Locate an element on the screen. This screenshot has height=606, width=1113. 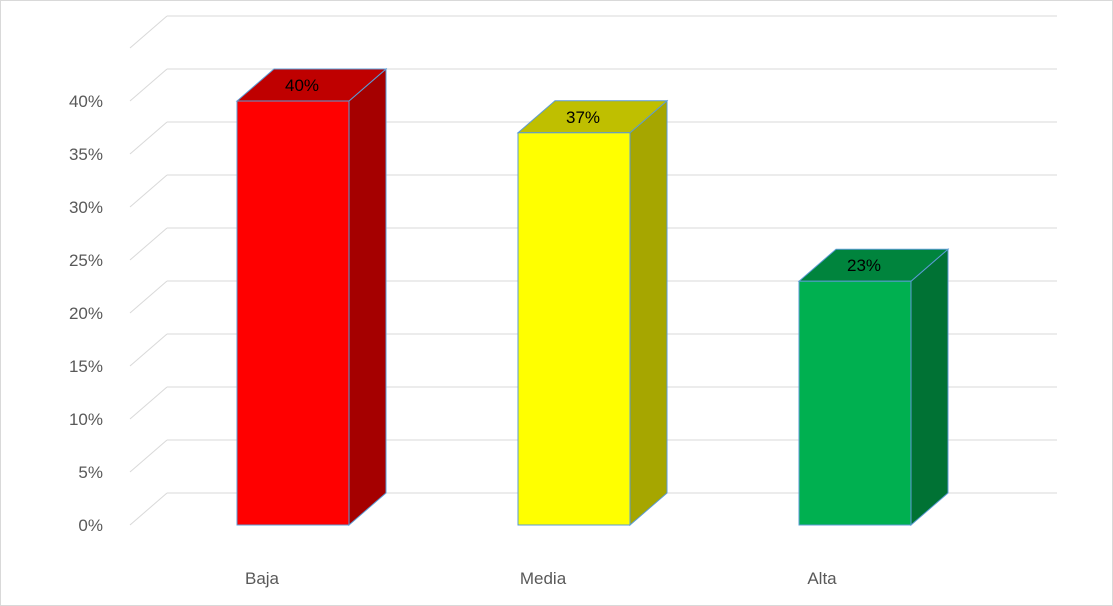
data-label: 23% is located at coordinates (864, 265).